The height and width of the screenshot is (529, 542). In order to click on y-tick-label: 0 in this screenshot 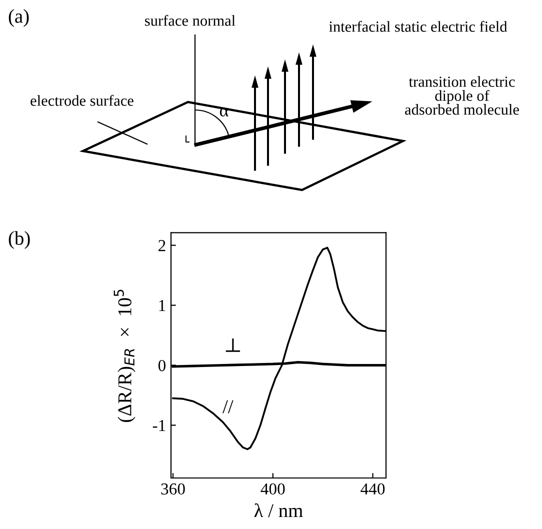, I will do `click(162, 366)`.